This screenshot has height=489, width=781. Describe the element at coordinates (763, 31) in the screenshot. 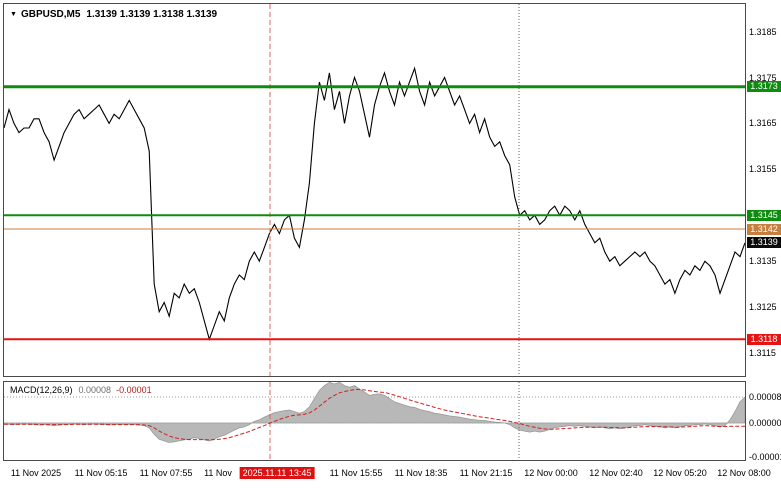

I see `price-axis-label: 1.3185` at that location.